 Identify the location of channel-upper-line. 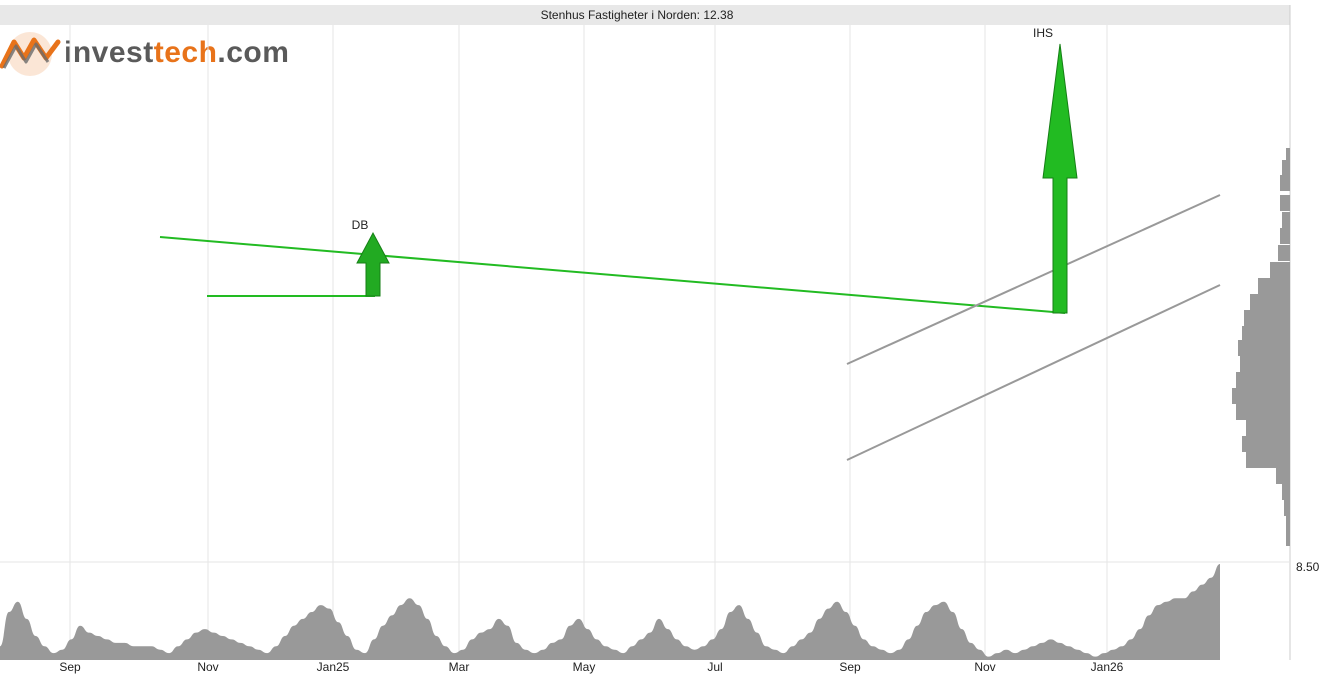
(1033, 279).